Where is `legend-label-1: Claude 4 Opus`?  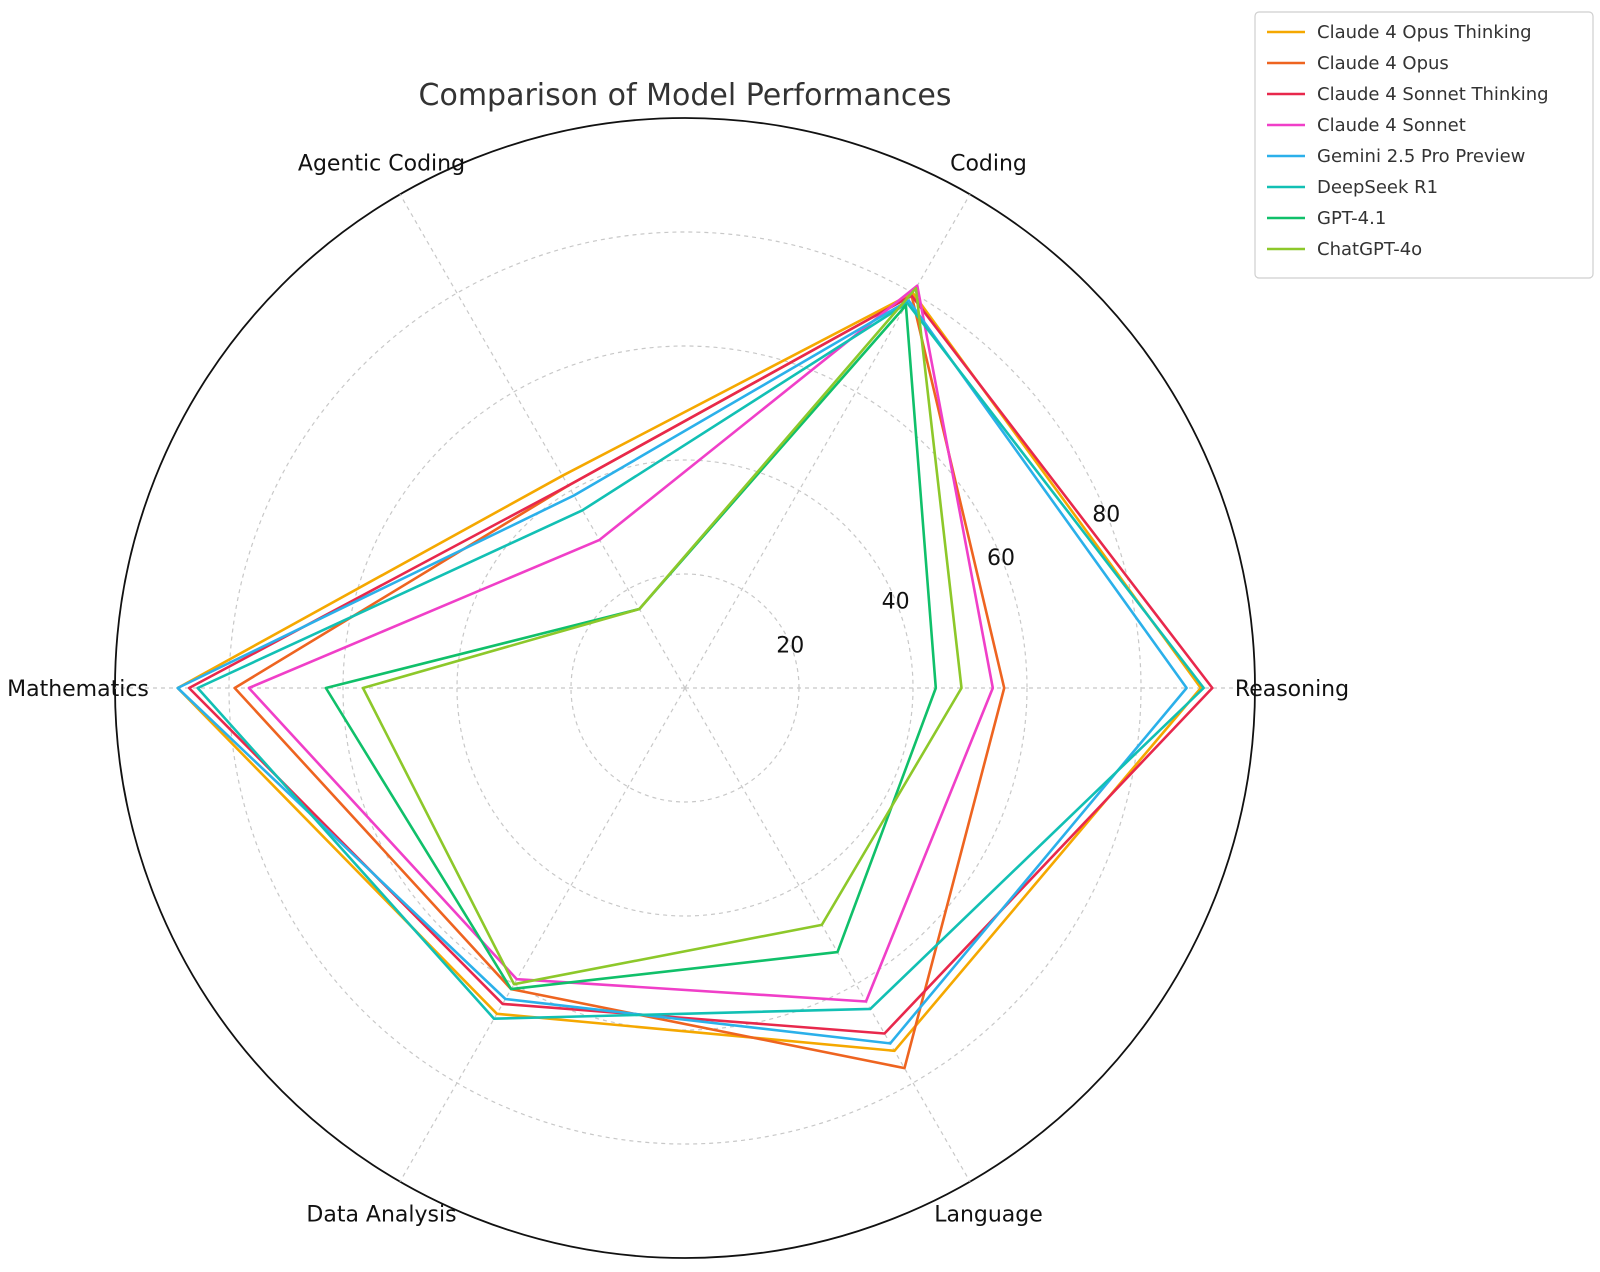 legend-label-1: Claude 4 Opus is located at coordinates (1383, 63).